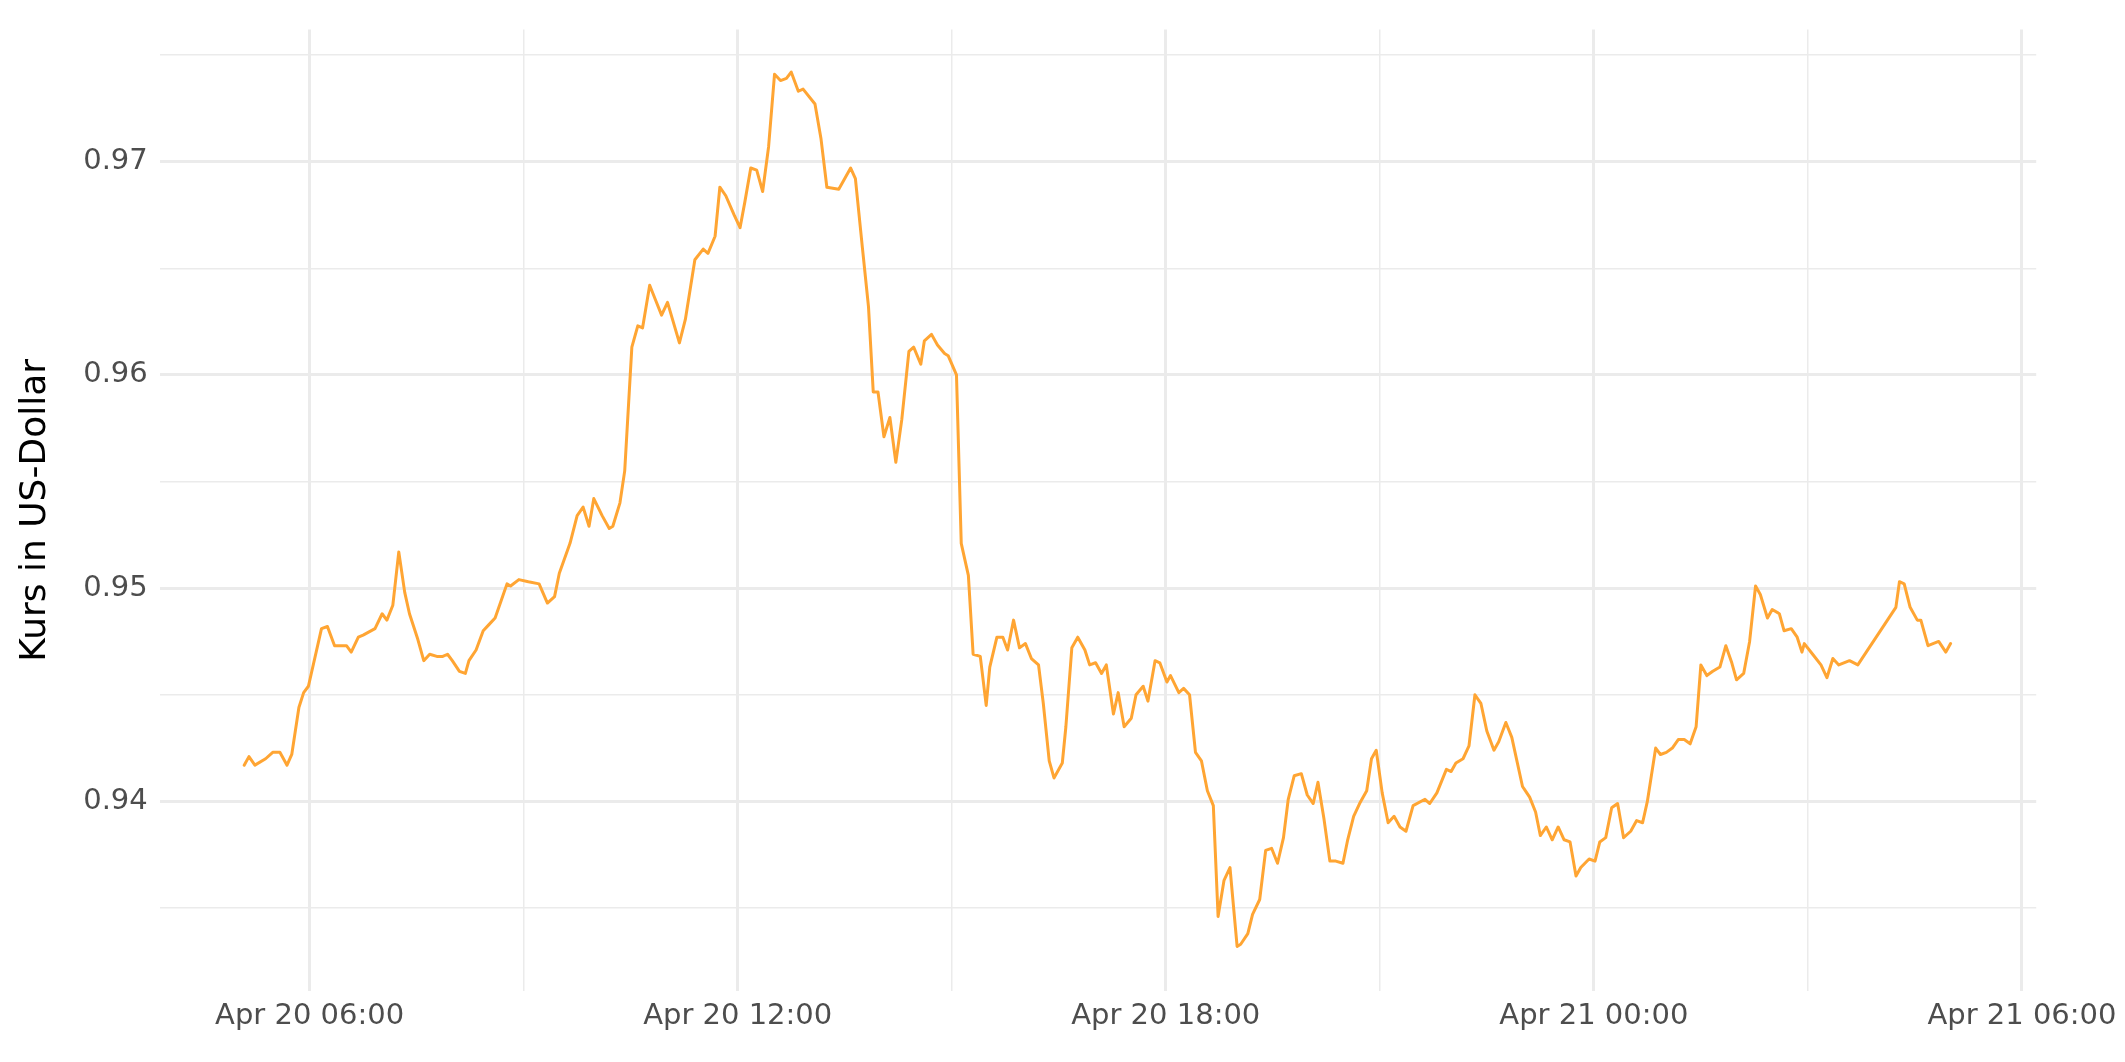 Image resolution: width=2125 pixels, height=1062 pixels. What do you see at coordinates (310, 1014) in the screenshot?
I see `x-tick-label: Apr 20 06:00` at bounding box center [310, 1014].